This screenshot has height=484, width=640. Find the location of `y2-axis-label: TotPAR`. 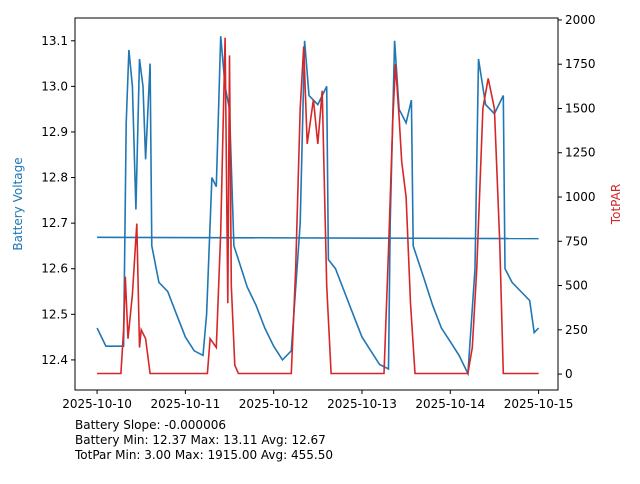

y2-axis-label: TotPAR is located at coordinates (616, 204).